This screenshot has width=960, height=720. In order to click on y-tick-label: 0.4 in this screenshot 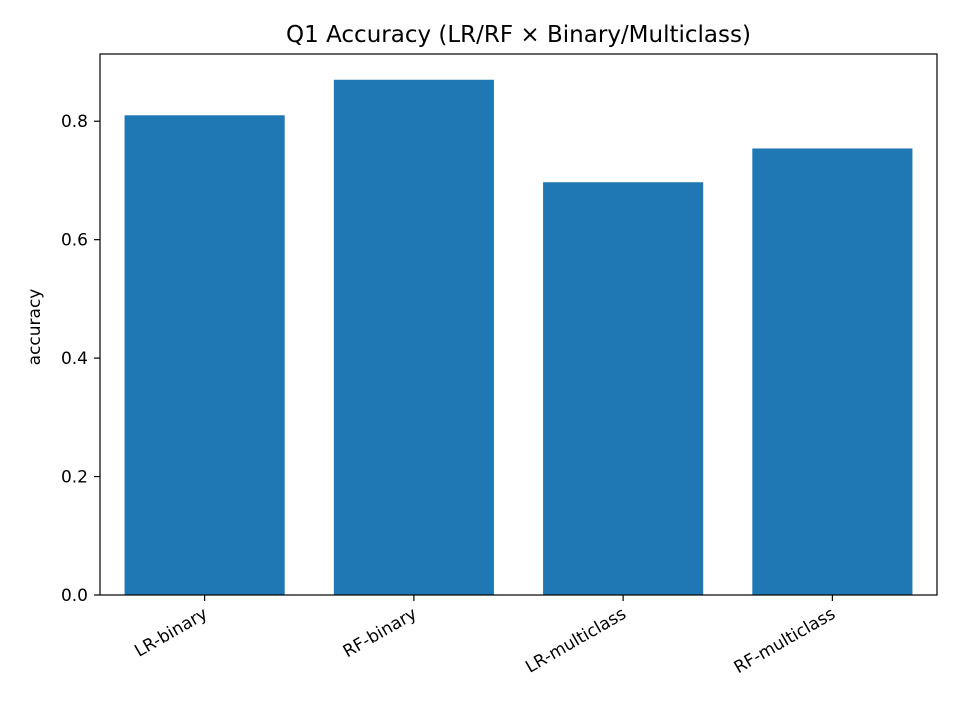, I will do `click(74, 359)`.